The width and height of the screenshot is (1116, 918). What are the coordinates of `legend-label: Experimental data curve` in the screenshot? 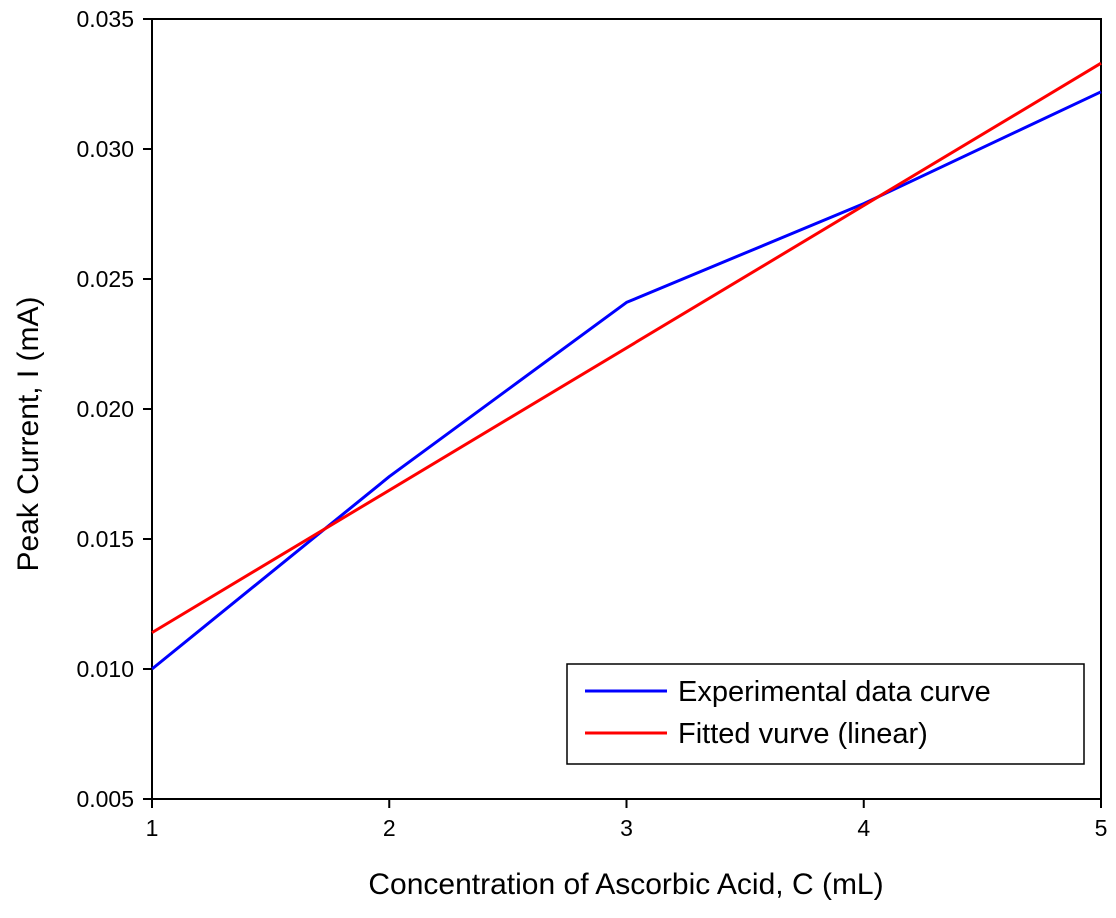 It's located at (834, 692).